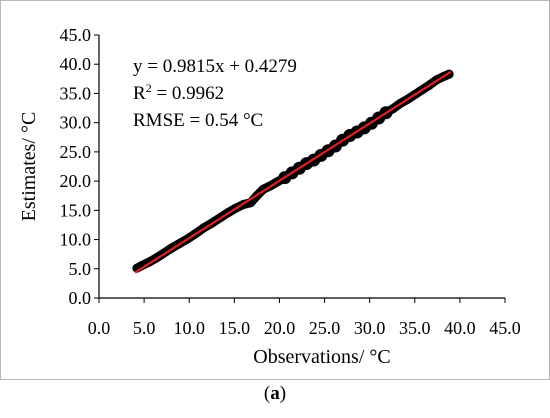 This screenshot has height=418, width=550. What do you see at coordinates (188, 93) in the screenshot?
I see `r-squared-value: = 0.9962` at bounding box center [188, 93].